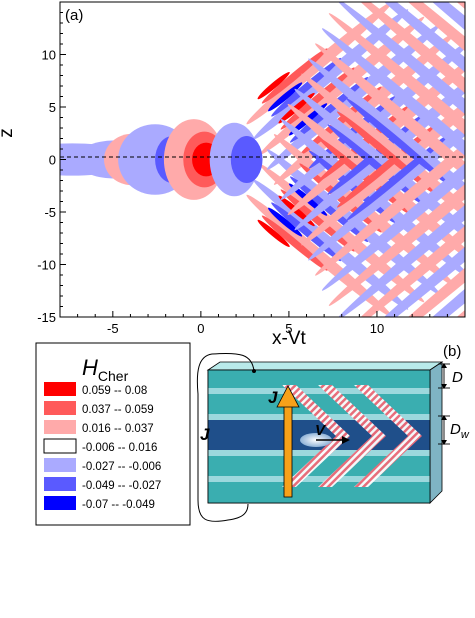  I want to click on x-axis-label: x-Vt, so click(289, 338).